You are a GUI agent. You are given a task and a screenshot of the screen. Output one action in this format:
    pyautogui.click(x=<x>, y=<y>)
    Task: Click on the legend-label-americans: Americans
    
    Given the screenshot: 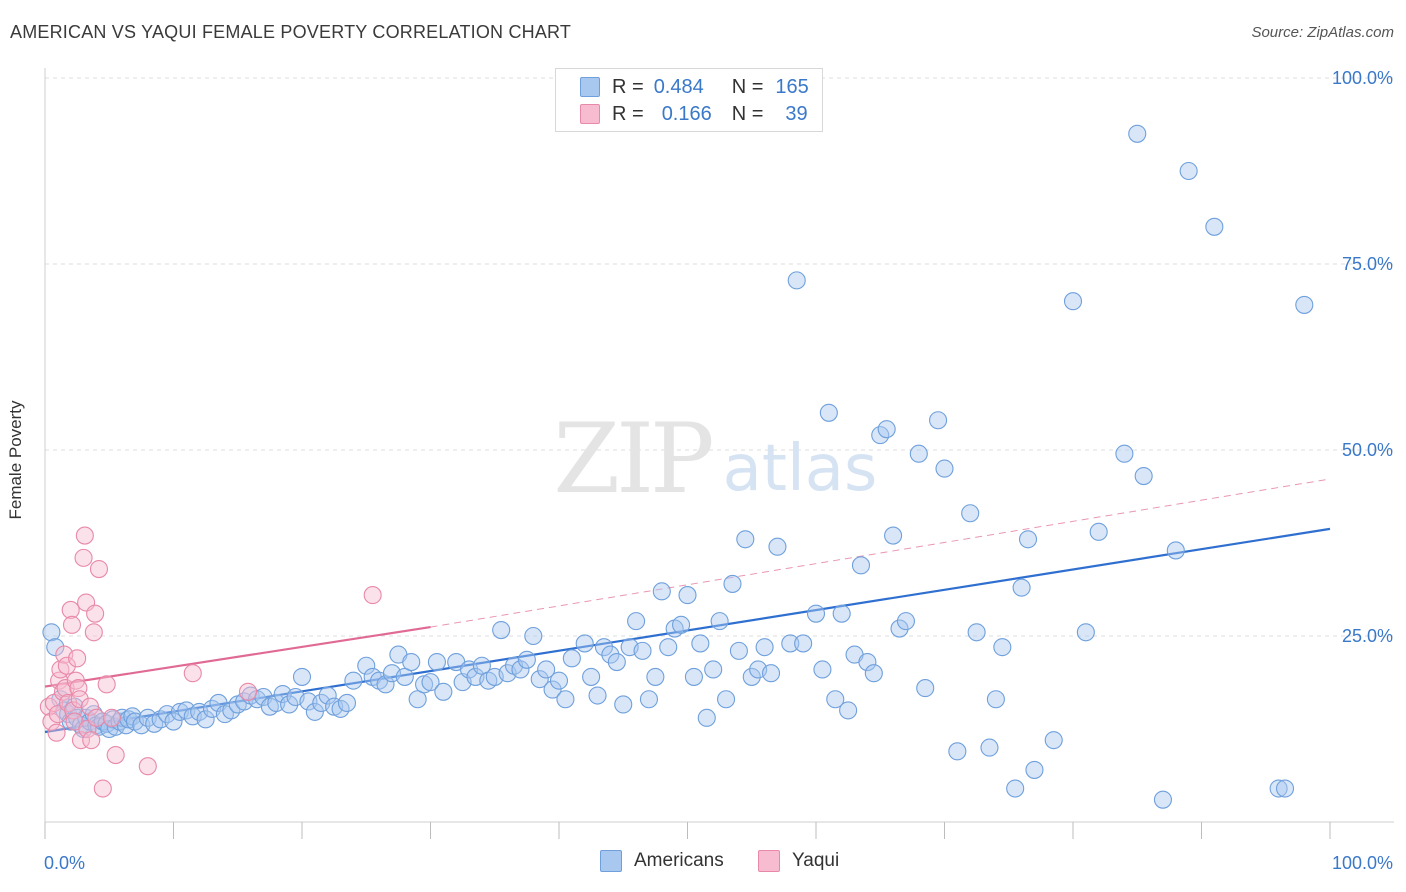 What is the action you would take?
    pyautogui.click(x=679, y=860)
    